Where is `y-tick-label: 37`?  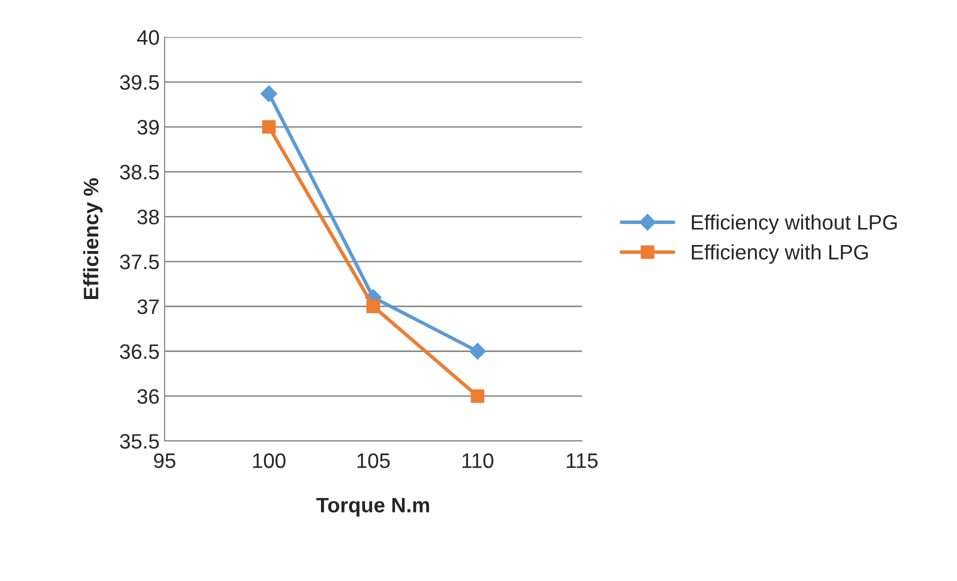 y-tick-label: 37 is located at coordinates (148, 306).